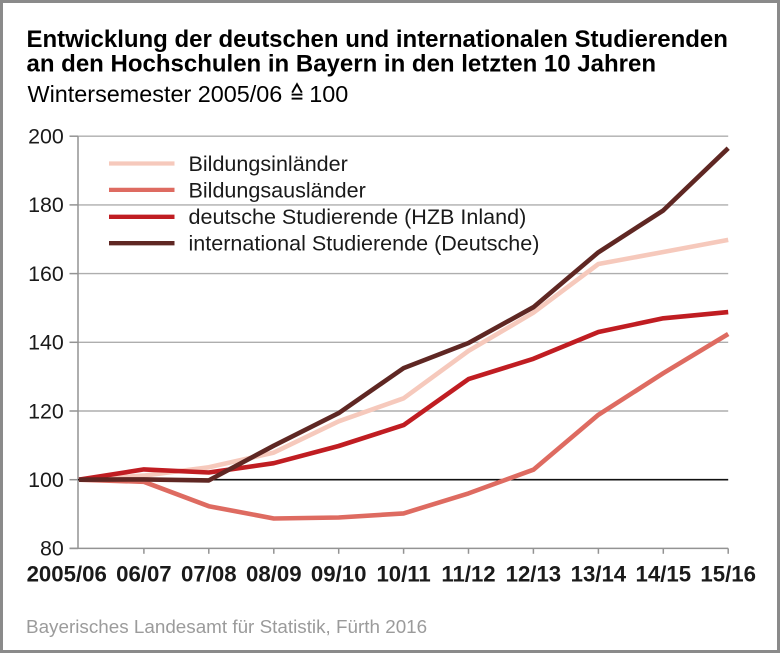 This screenshot has height=653, width=780. What do you see at coordinates (155, 94) in the screenshot?
I see `svg-text: Wintersemester 2005/06` at bounding box center [155, 94].